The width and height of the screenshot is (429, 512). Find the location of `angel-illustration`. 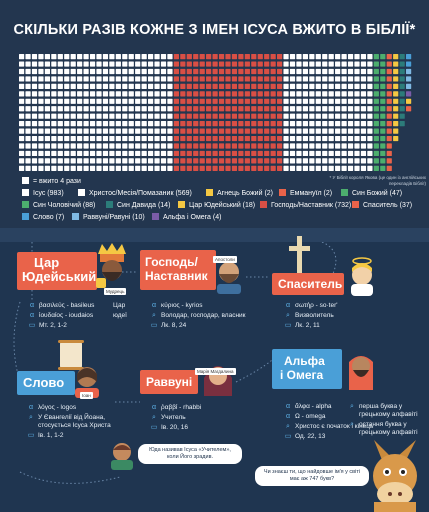

angel-illustration is located at coordinates (362, 276).